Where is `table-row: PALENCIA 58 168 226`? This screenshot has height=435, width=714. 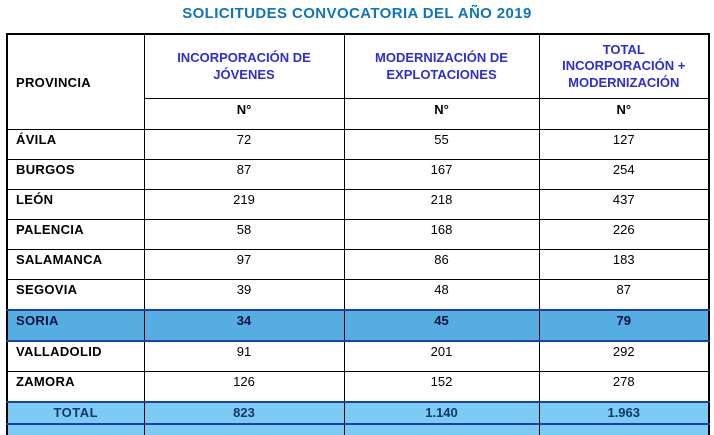
table-row: PALENCIA 58 168 226 is located at coordinates (358, 234).